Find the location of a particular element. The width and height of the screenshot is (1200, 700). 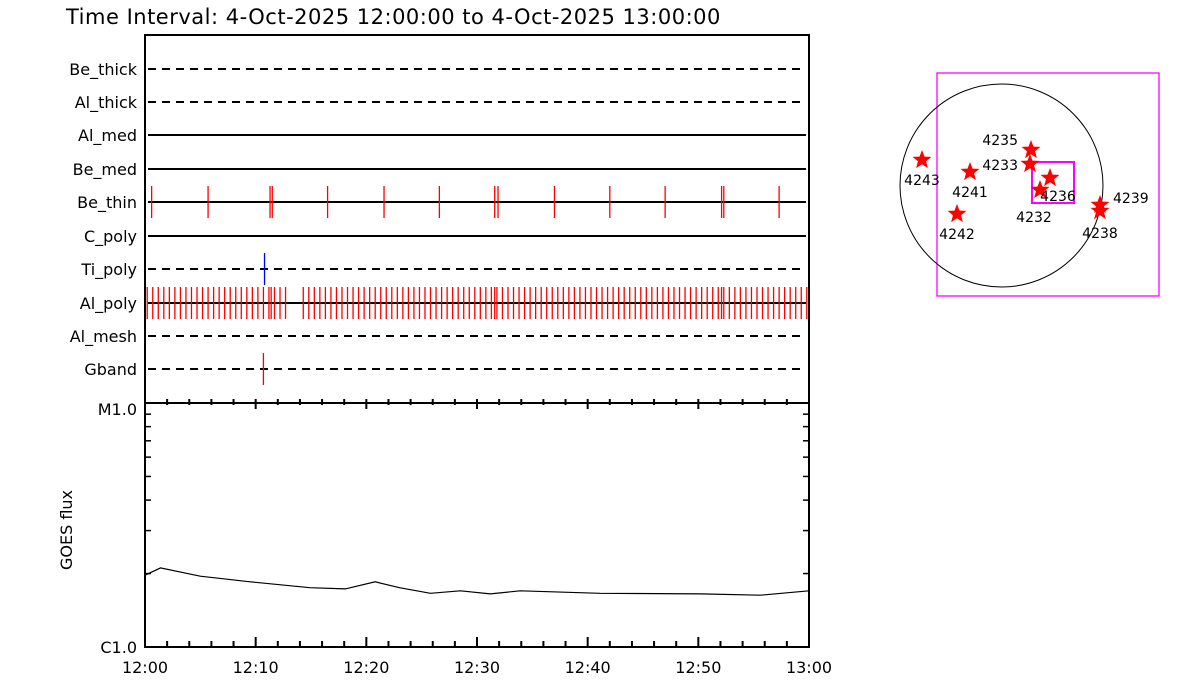

xtick-label: 13:00 is located at coordinates (809, 667).